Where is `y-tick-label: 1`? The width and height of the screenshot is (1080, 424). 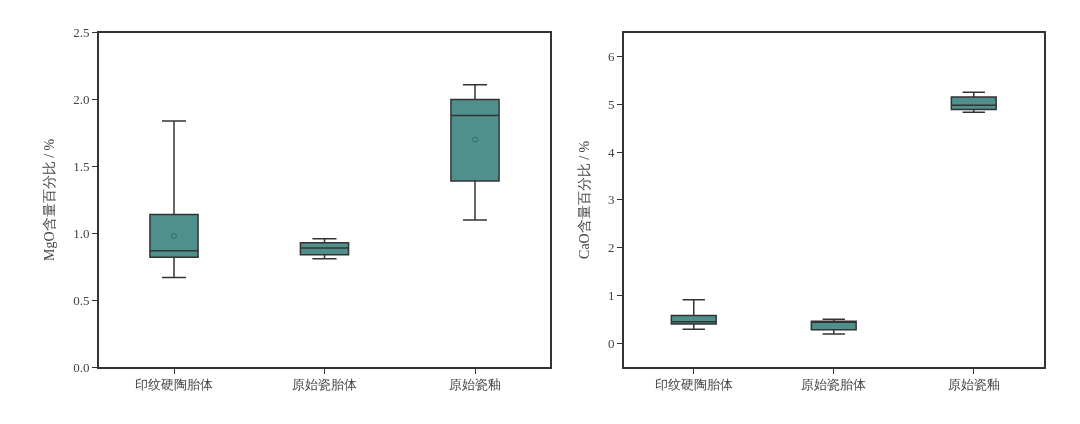 y-tick-label: 1 is located at coordinates (611, 295).